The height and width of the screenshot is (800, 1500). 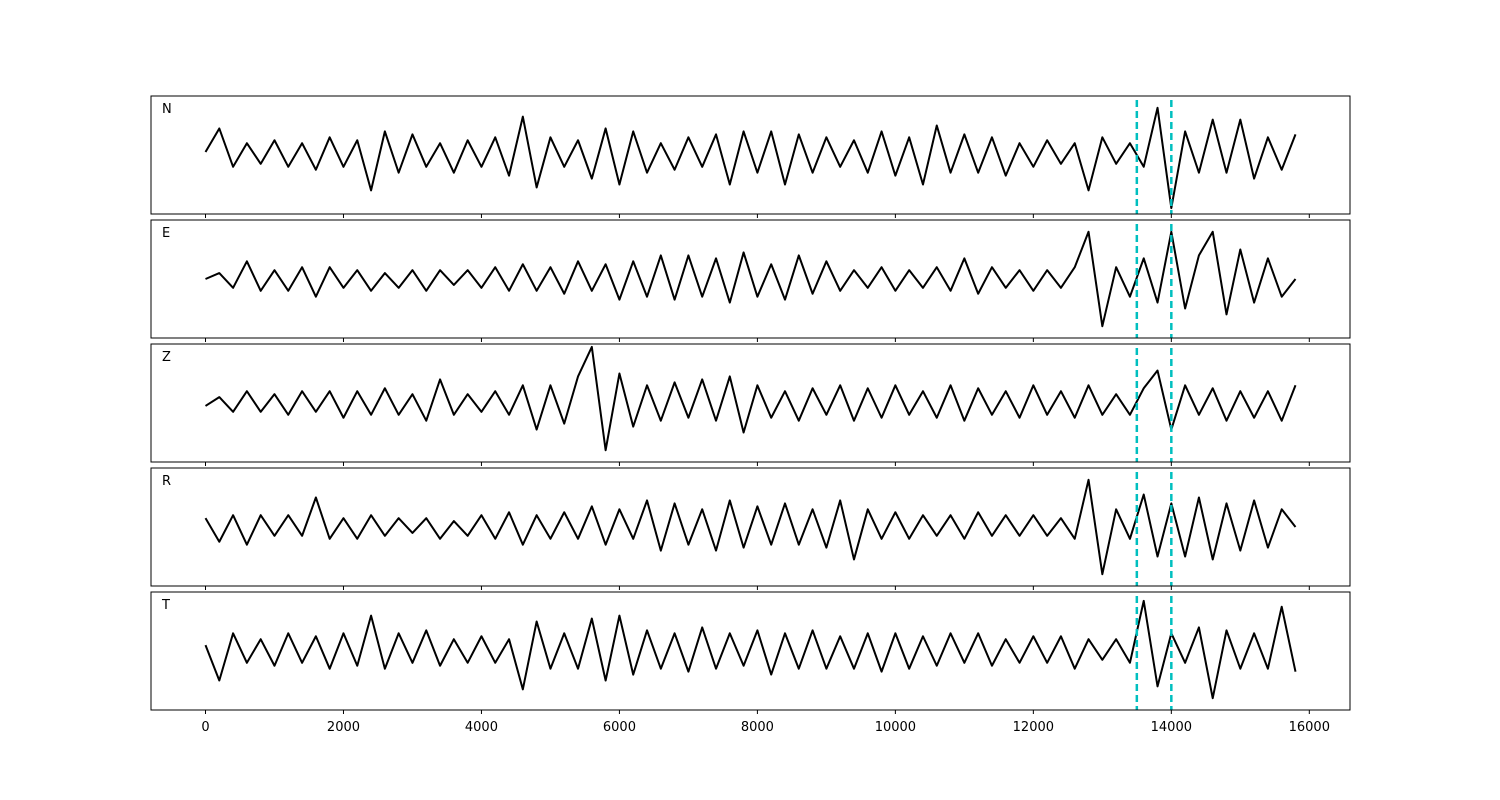 I want to click on panel-label: N, so click(x=167, y=109).